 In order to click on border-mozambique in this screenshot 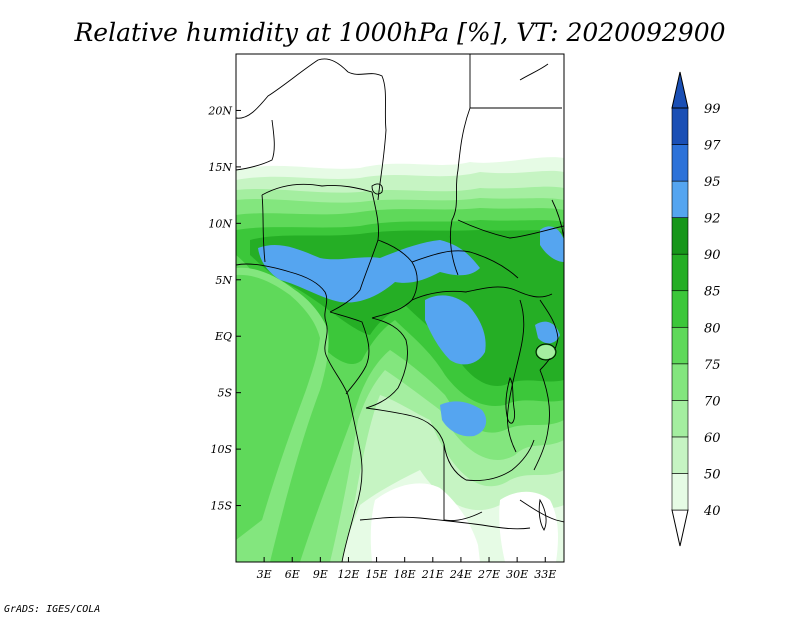, I will do `click(541, 511)`.